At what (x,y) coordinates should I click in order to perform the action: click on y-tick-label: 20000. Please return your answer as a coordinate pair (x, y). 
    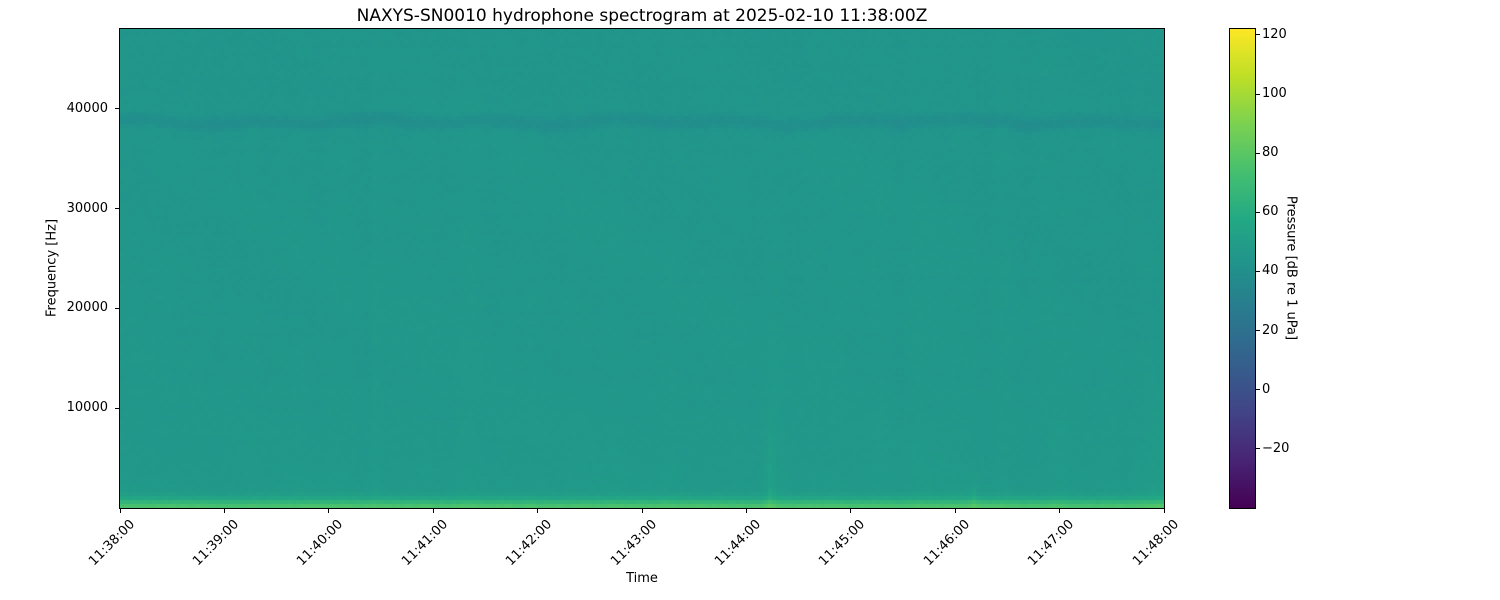
    Looking at the image, I should click on (87, 308).